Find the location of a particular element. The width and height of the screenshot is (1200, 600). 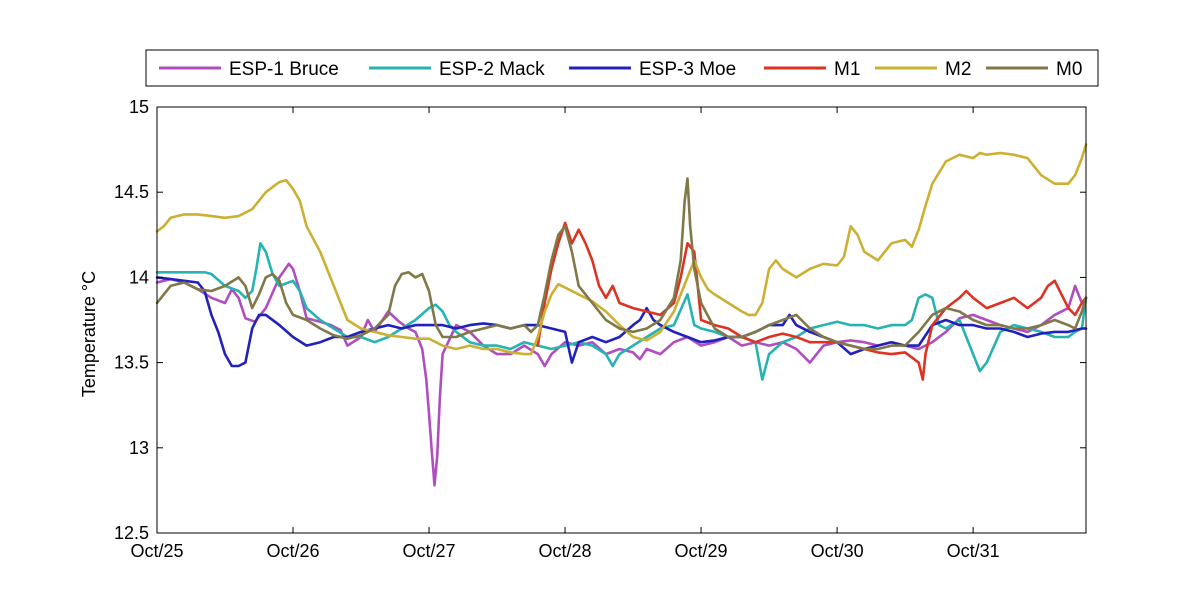

legend: ESP-1 Bruce ESP-2 Mack ESP-3 Moe M1 M2 M0 is located at coordinates (622, 68).